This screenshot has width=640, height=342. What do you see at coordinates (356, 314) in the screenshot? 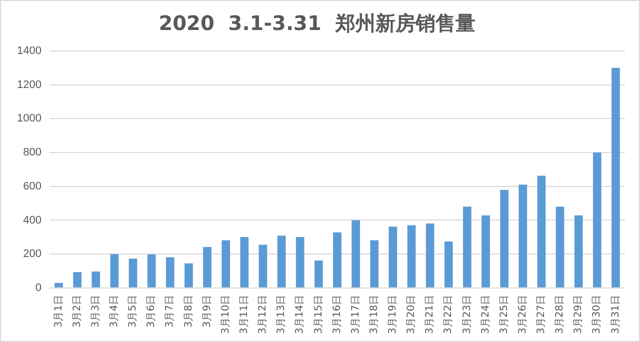
I see `x-tick-label: 3月17日` at bounding box center [356, 314].